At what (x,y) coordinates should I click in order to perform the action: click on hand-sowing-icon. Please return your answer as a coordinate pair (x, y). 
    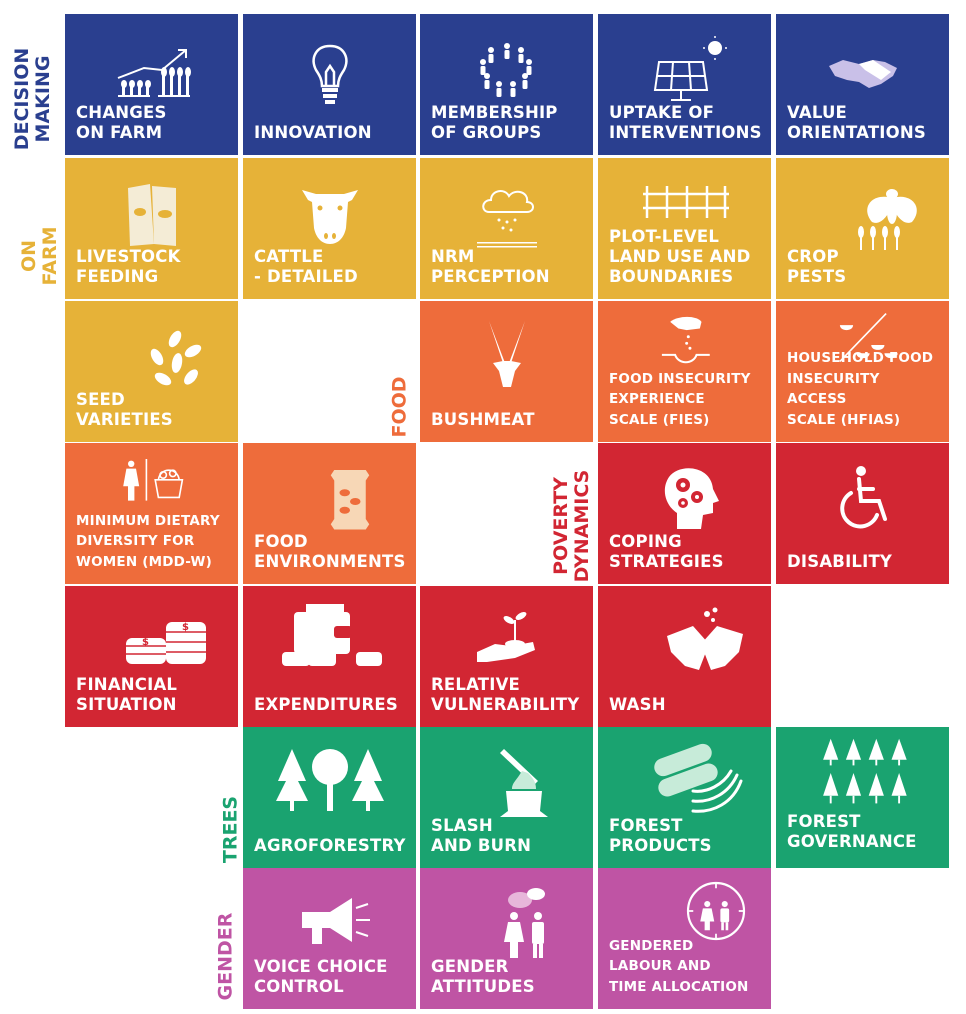
    Looking at the image, I should click on (685, 340).